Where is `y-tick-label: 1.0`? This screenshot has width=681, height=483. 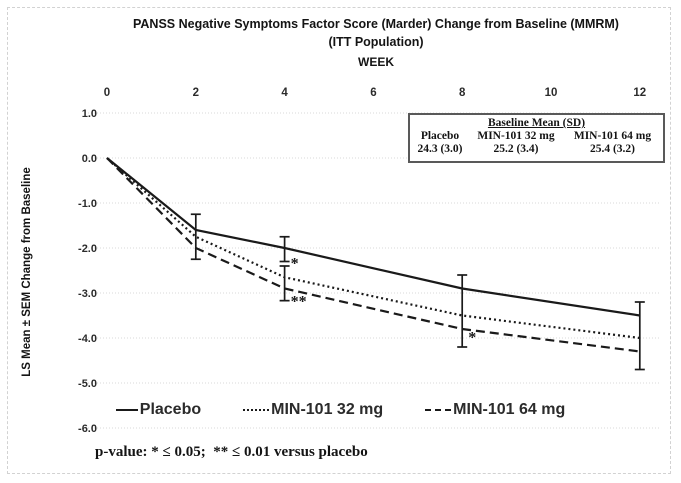
y-tick-label: 1.0 is located at coordinates (89, 114).